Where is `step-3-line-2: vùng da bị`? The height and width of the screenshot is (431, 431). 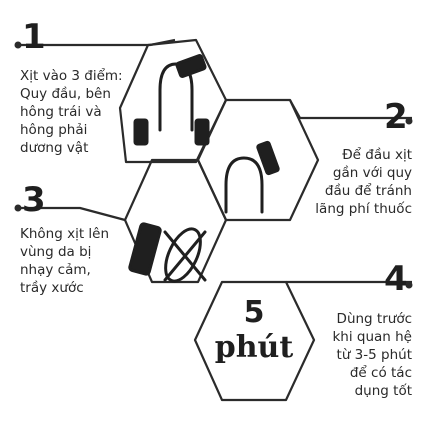
step-3-line-2: vùng da bị is located at coordinates (56, 252).